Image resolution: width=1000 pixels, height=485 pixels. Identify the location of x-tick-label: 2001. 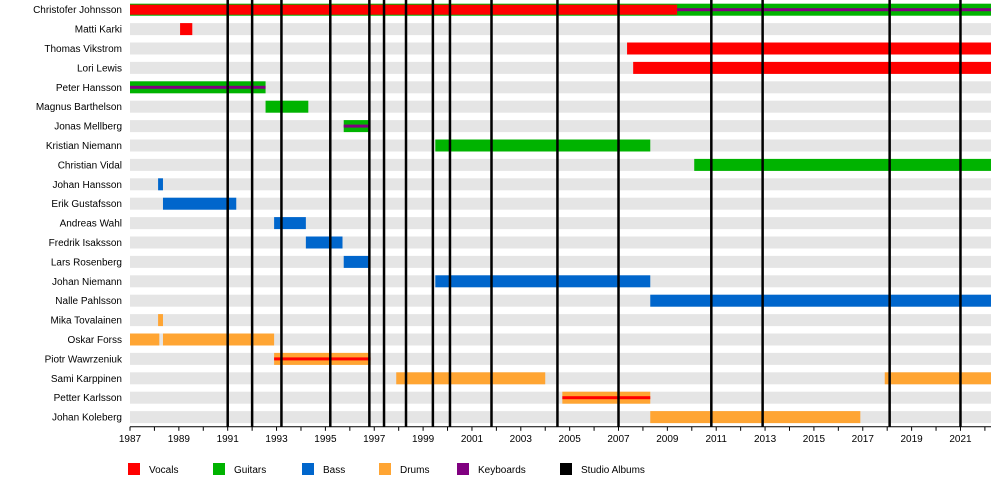
(472, 439).